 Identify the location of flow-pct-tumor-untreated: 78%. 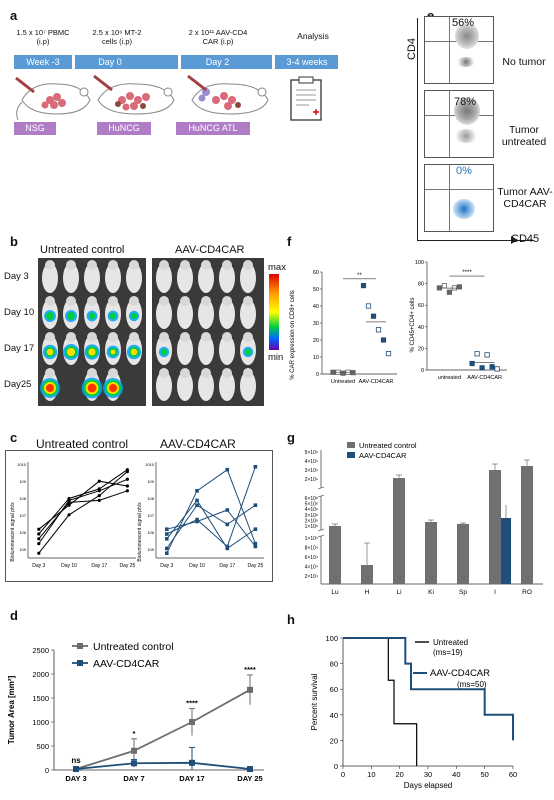
(465, 102).